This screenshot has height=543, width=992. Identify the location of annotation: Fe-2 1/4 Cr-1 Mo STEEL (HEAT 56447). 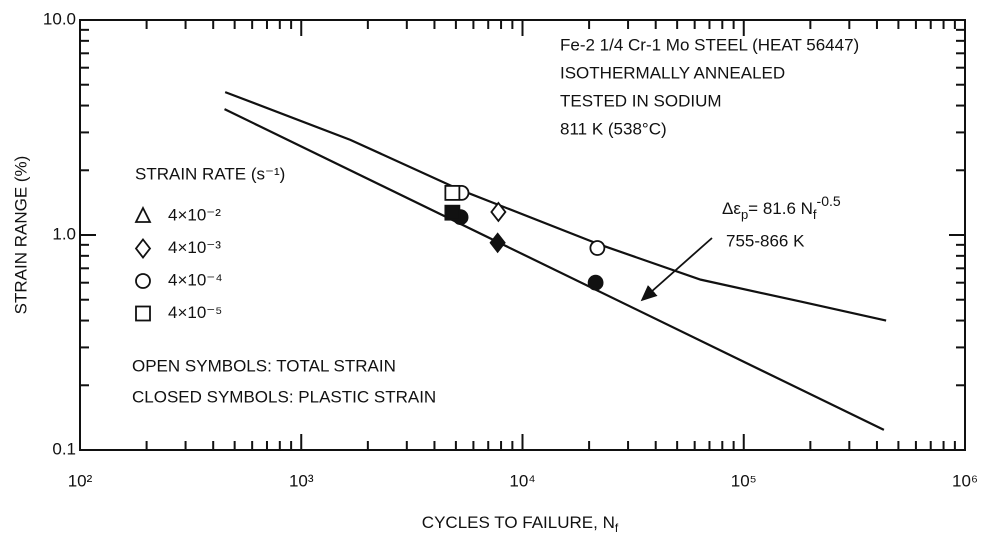
(709, 44).